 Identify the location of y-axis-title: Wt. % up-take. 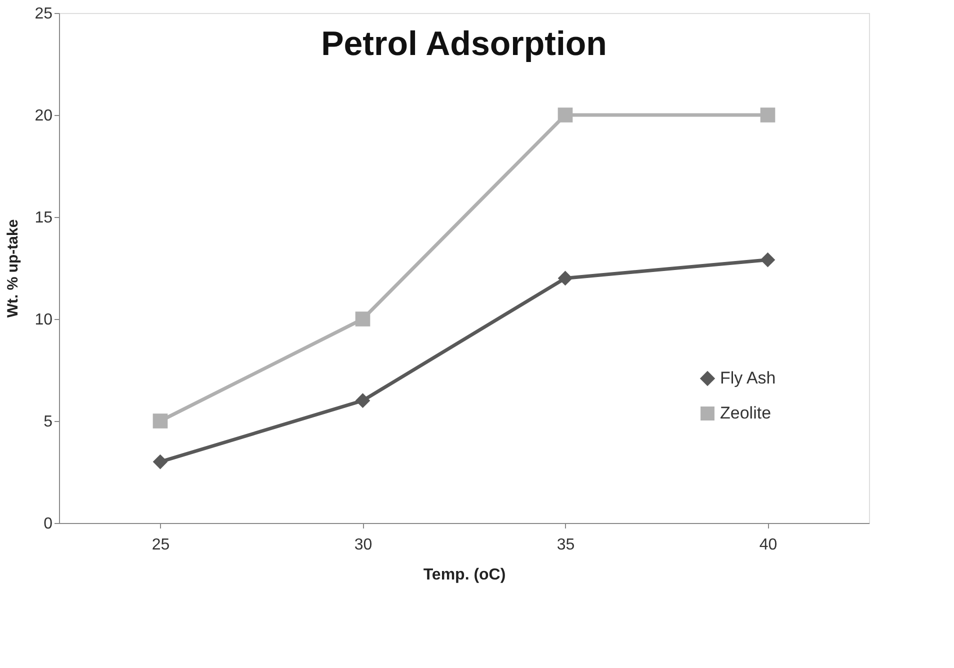
(13, 268).